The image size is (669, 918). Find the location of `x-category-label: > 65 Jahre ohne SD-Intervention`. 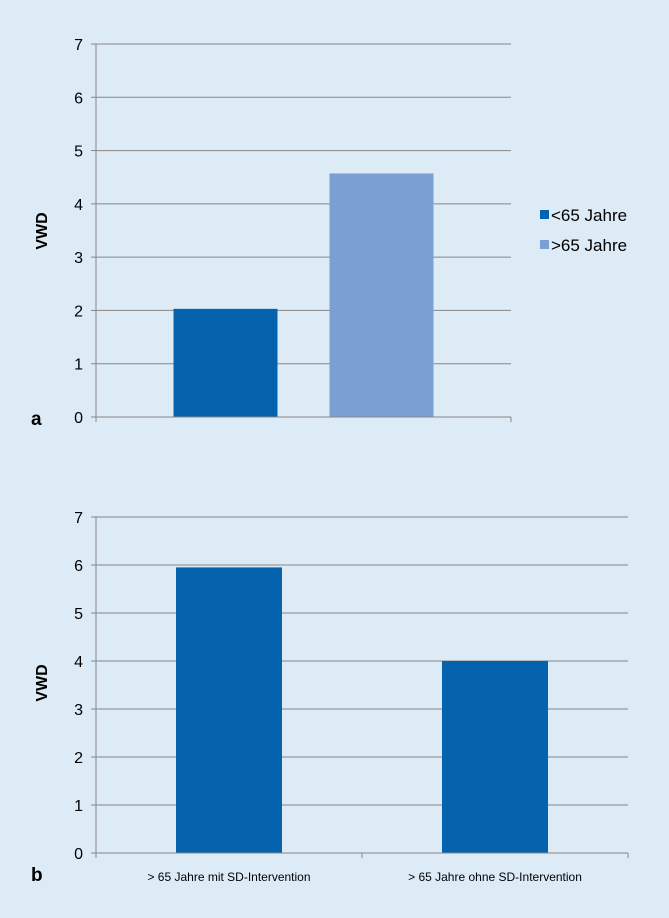

x-category-label: > 65 Jahre ohne SD-Intervention is located at coordinates (495, 877).